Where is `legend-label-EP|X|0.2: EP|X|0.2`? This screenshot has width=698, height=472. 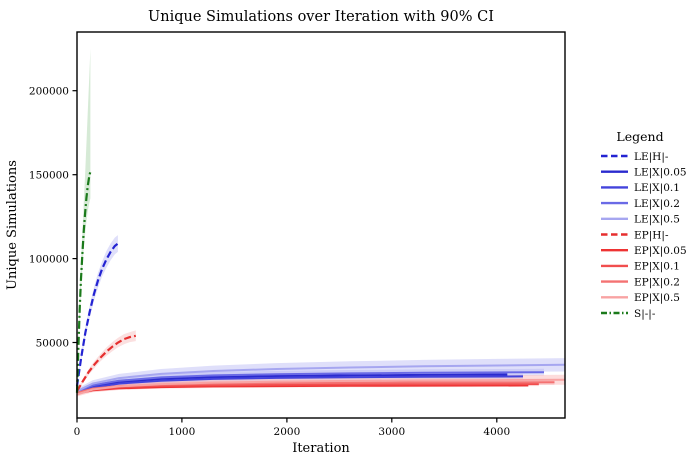 legend-label-EP|X|0.2: EP|X|0.2 is located at coordinates (657, 282).